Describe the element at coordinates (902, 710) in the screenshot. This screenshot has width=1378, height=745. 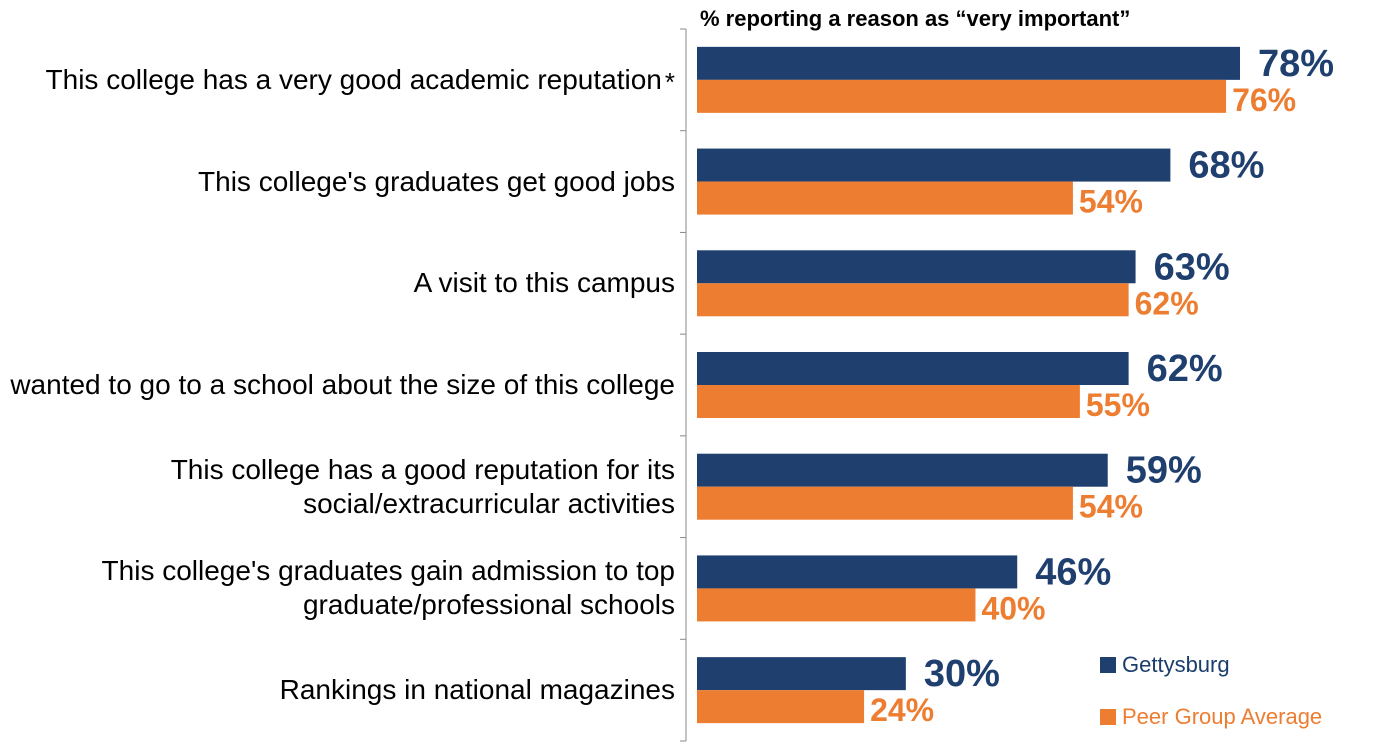
I see `data-label-peer-group: 24%` at that location.